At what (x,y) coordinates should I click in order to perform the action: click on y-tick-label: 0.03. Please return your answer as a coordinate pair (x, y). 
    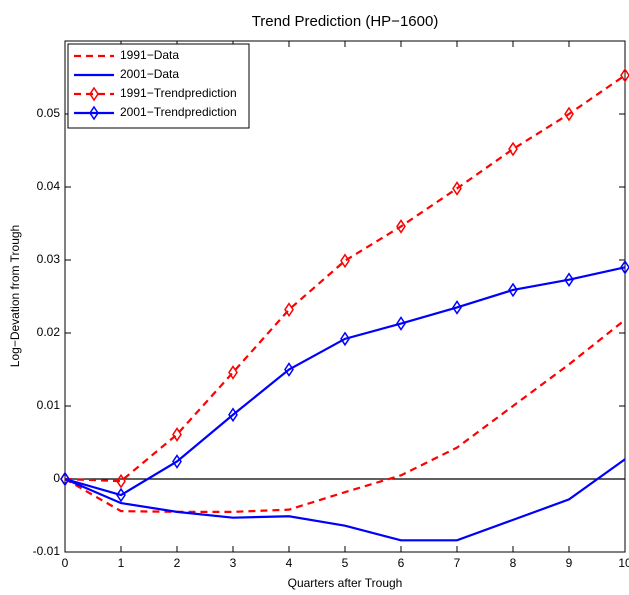
    Looking at the image, I should click on (49, 259).